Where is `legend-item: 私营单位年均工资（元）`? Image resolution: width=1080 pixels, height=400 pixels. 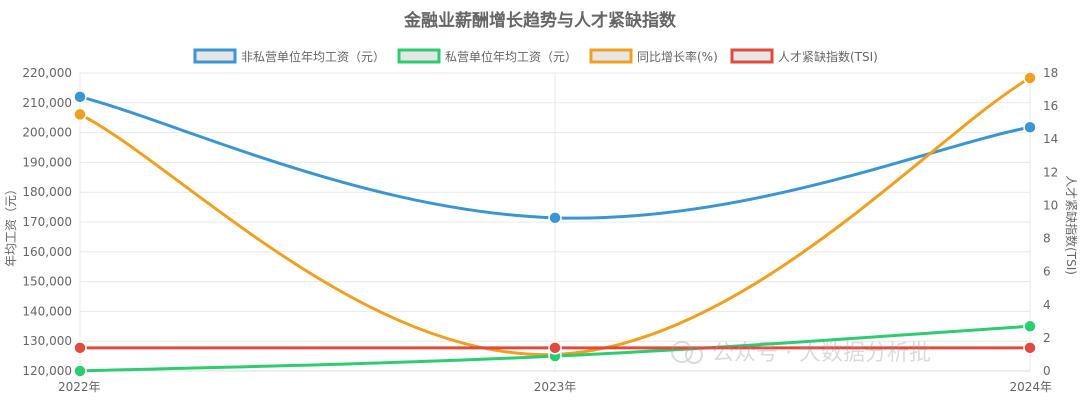
legend-item: 私营单位年均工资（元） is located at coordinates (487, 56).